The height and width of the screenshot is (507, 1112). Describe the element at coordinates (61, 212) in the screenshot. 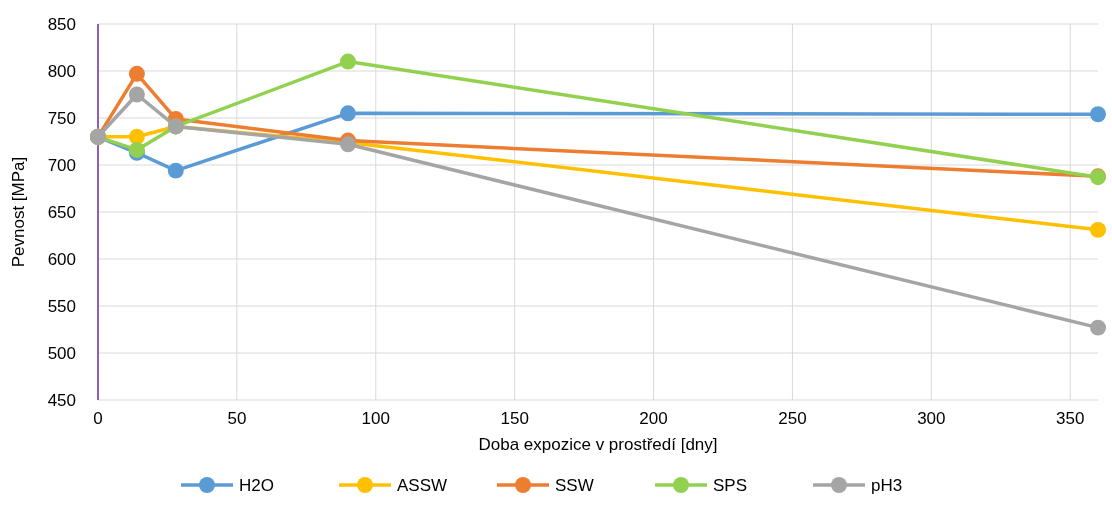

I see `y-tick-label: 650` at that location.